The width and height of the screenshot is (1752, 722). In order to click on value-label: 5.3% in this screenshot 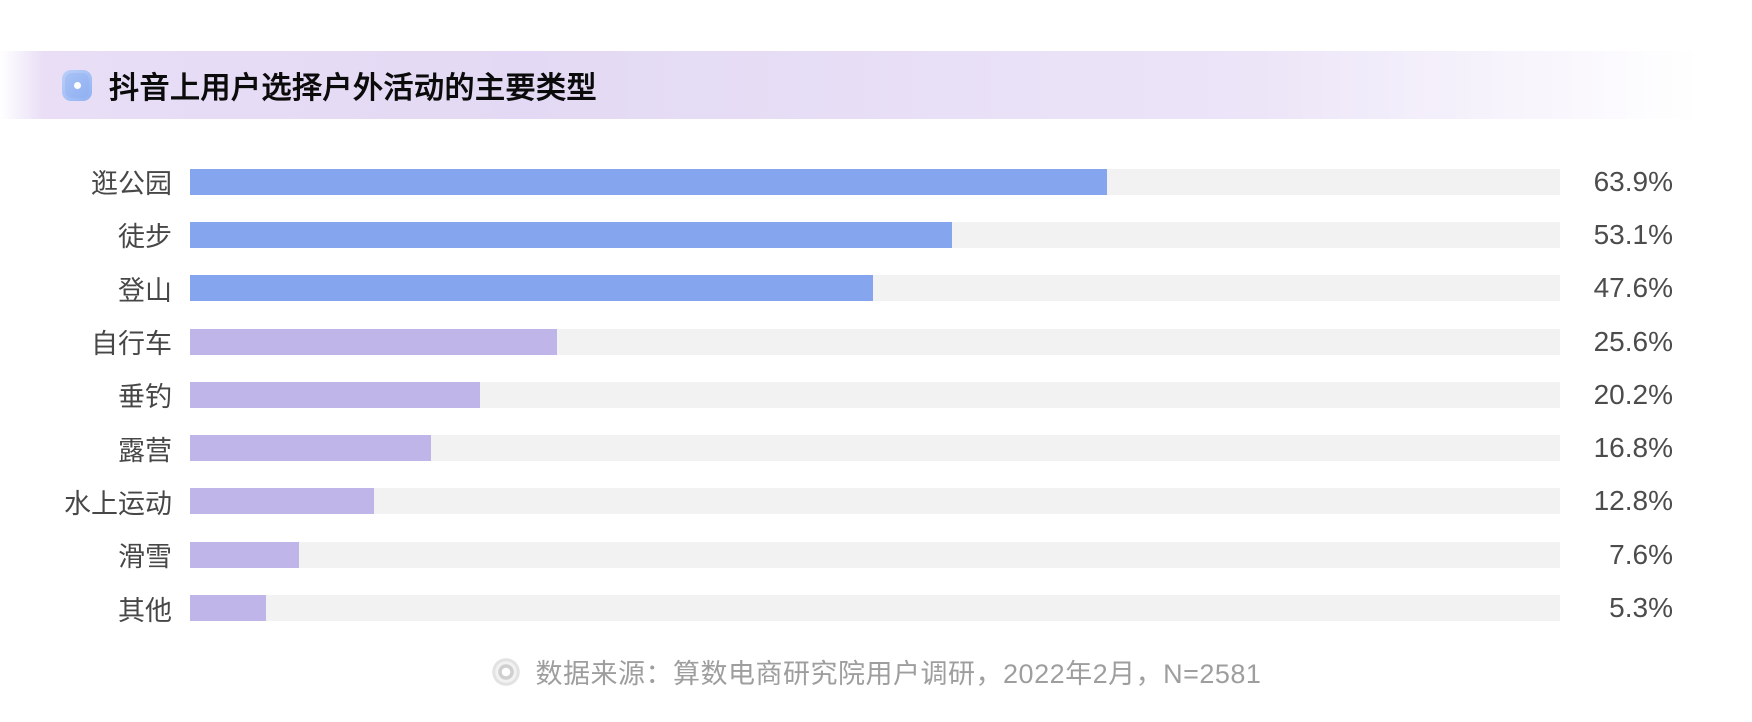, I will do `click(1641, 608)`.